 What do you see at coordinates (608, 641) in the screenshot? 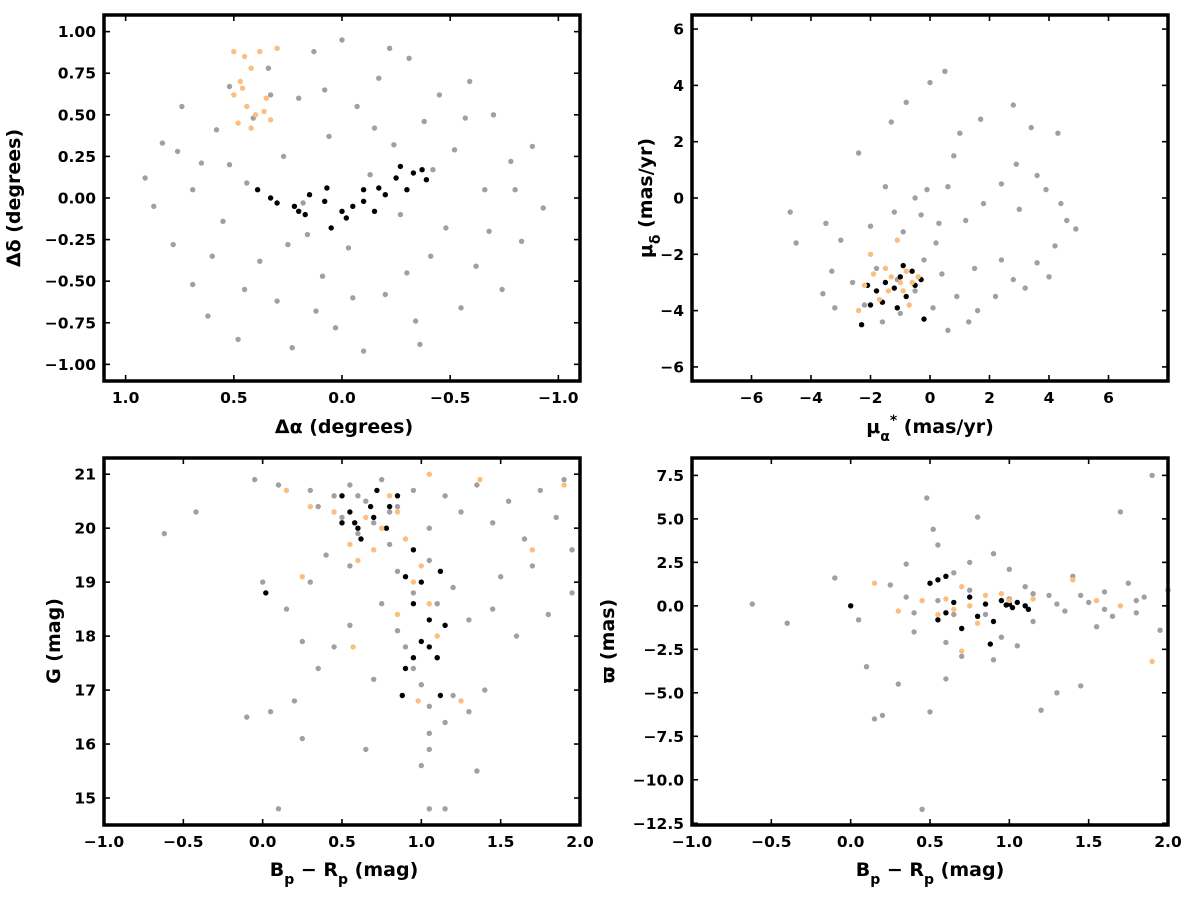
I see `y-axis-label: ϖ (mas)` at bounding box center [608, 641].